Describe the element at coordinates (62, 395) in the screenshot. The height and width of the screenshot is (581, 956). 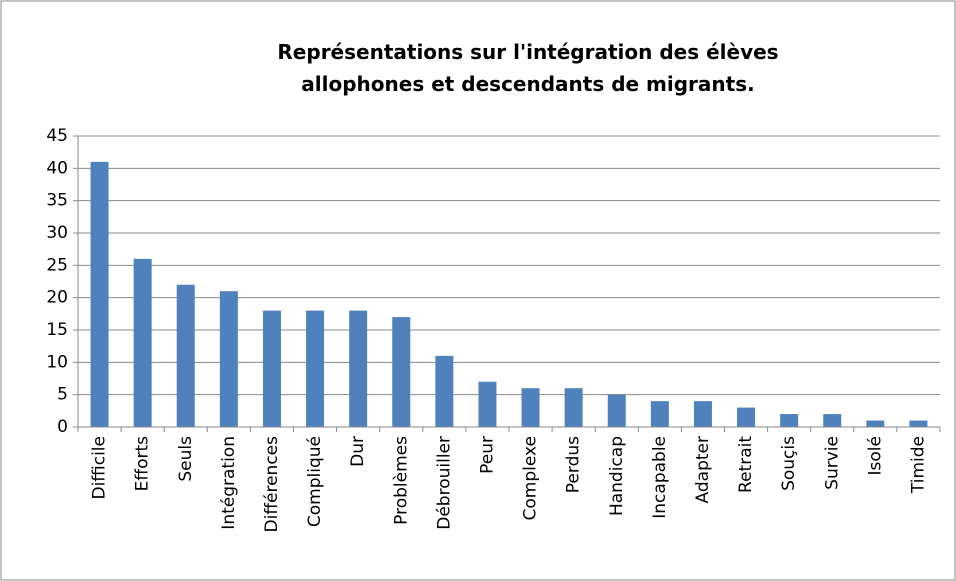
I see `y-tick-label: 5` at that location.